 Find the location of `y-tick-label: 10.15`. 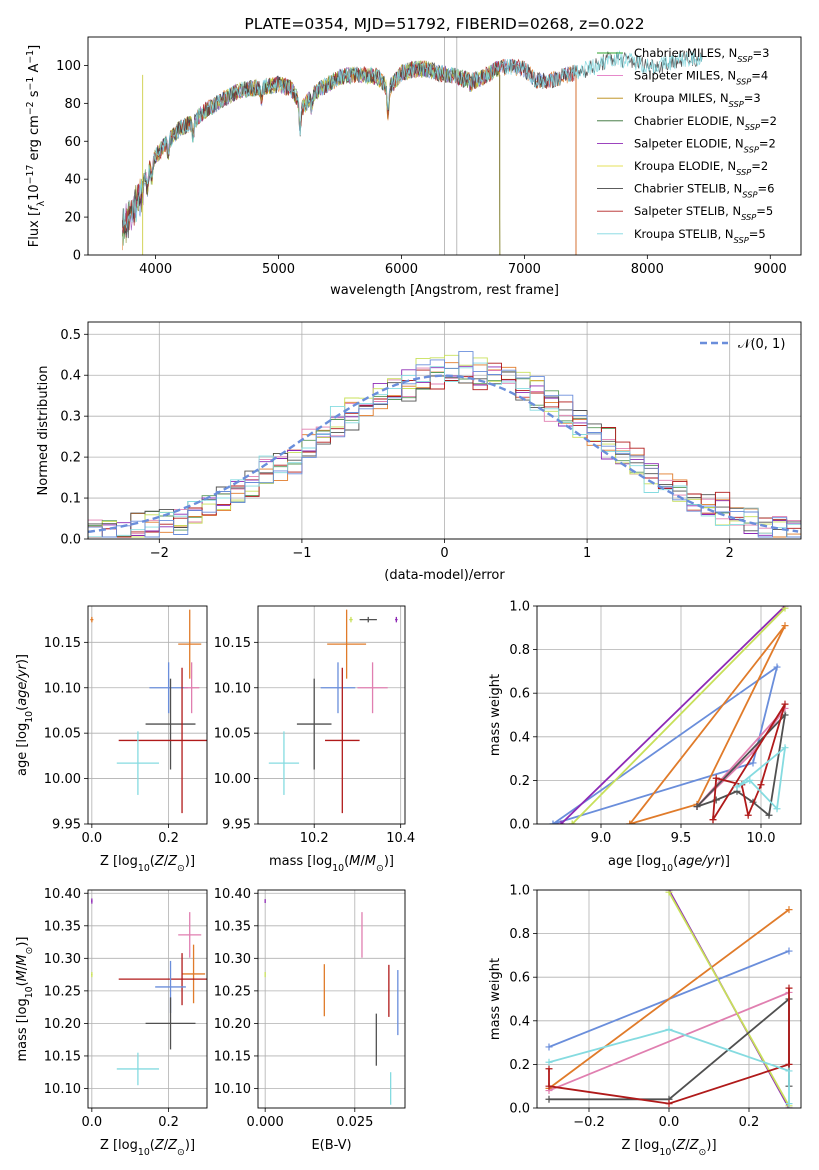

y-tick-label: 10.15 is located at coordinates (232, 1056).